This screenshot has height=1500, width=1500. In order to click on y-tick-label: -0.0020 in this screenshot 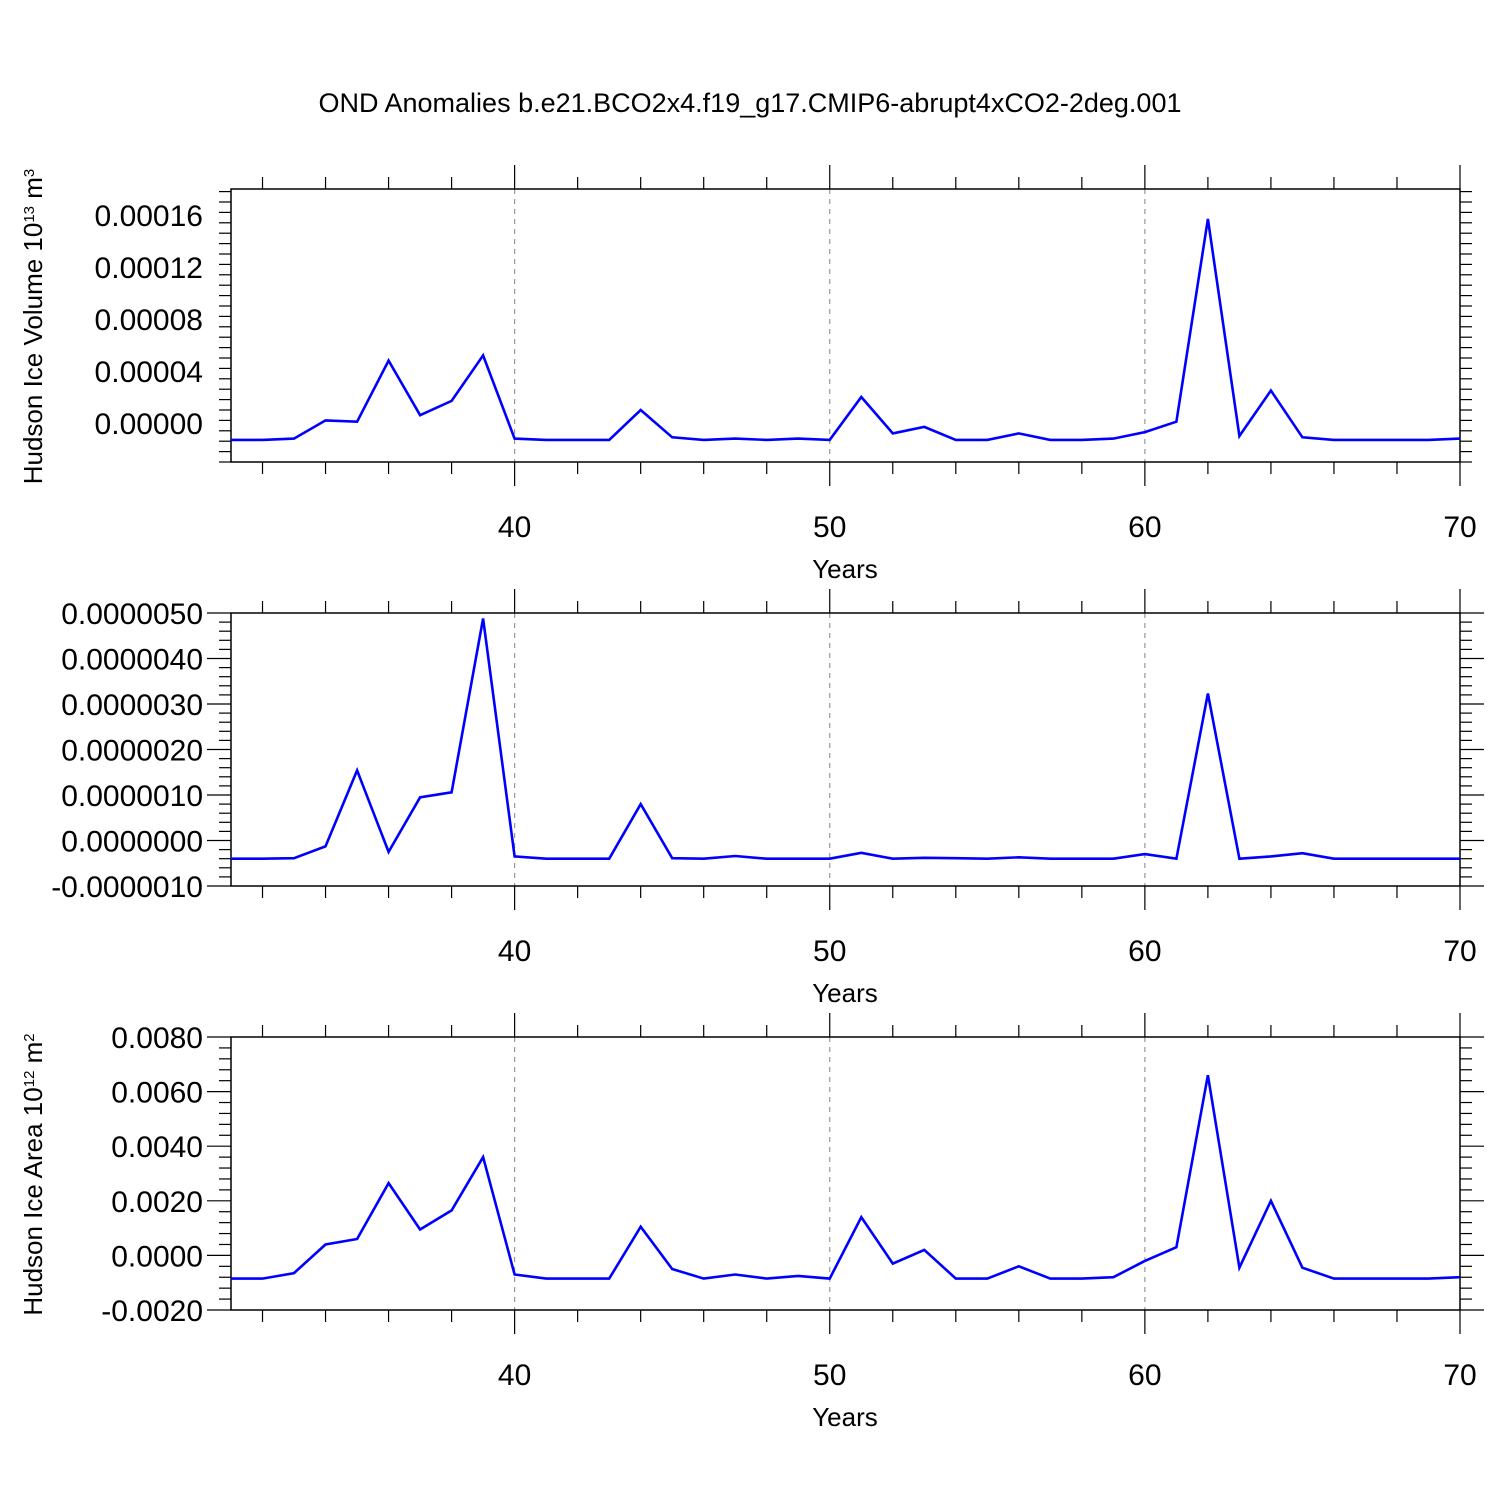, I will do `click(152, 1311)`.